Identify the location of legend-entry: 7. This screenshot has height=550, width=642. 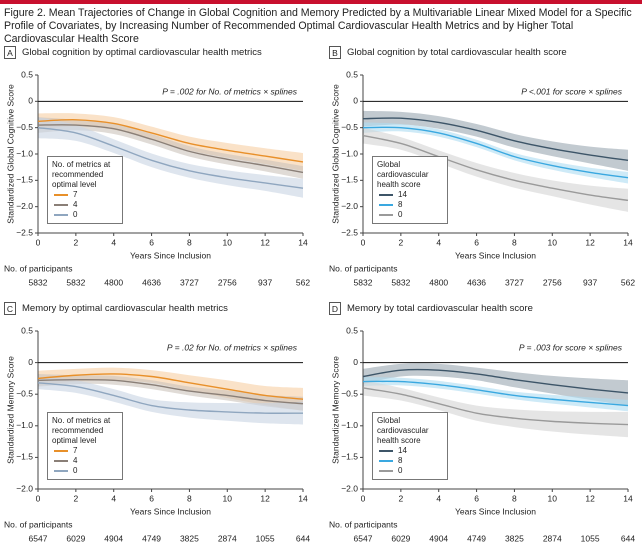
(86, 195).